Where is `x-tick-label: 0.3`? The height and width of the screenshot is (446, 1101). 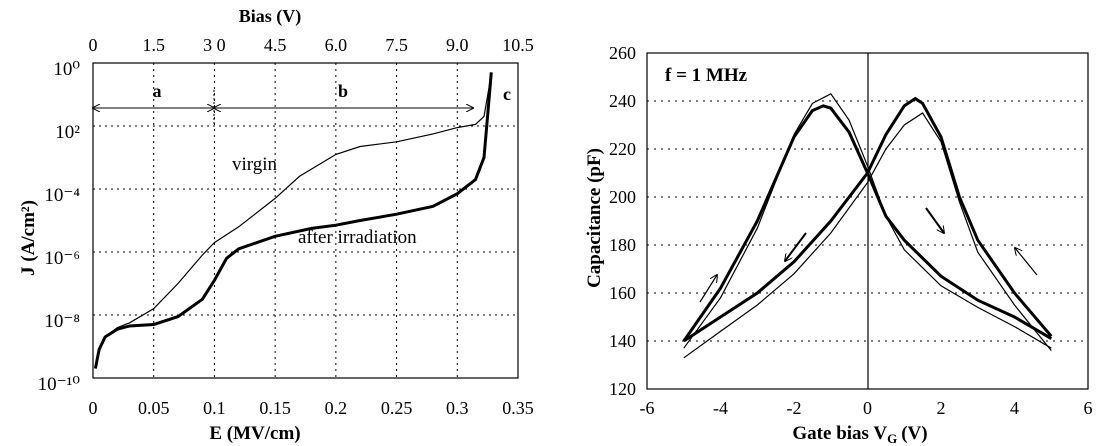
x-tick-label: 0.3 is located at coordinates (457, 408).